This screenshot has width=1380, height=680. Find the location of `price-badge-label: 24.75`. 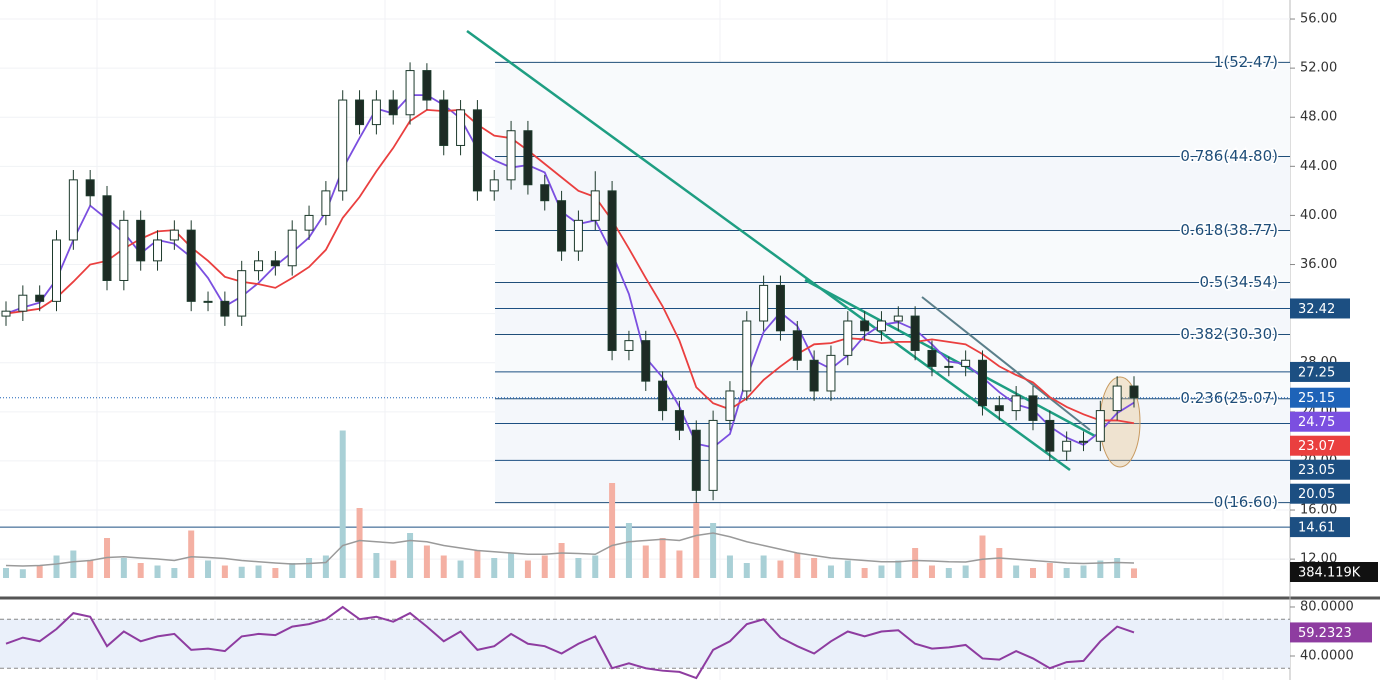

price-badge-label: 24.75 is located at coordinates (1316, 422).